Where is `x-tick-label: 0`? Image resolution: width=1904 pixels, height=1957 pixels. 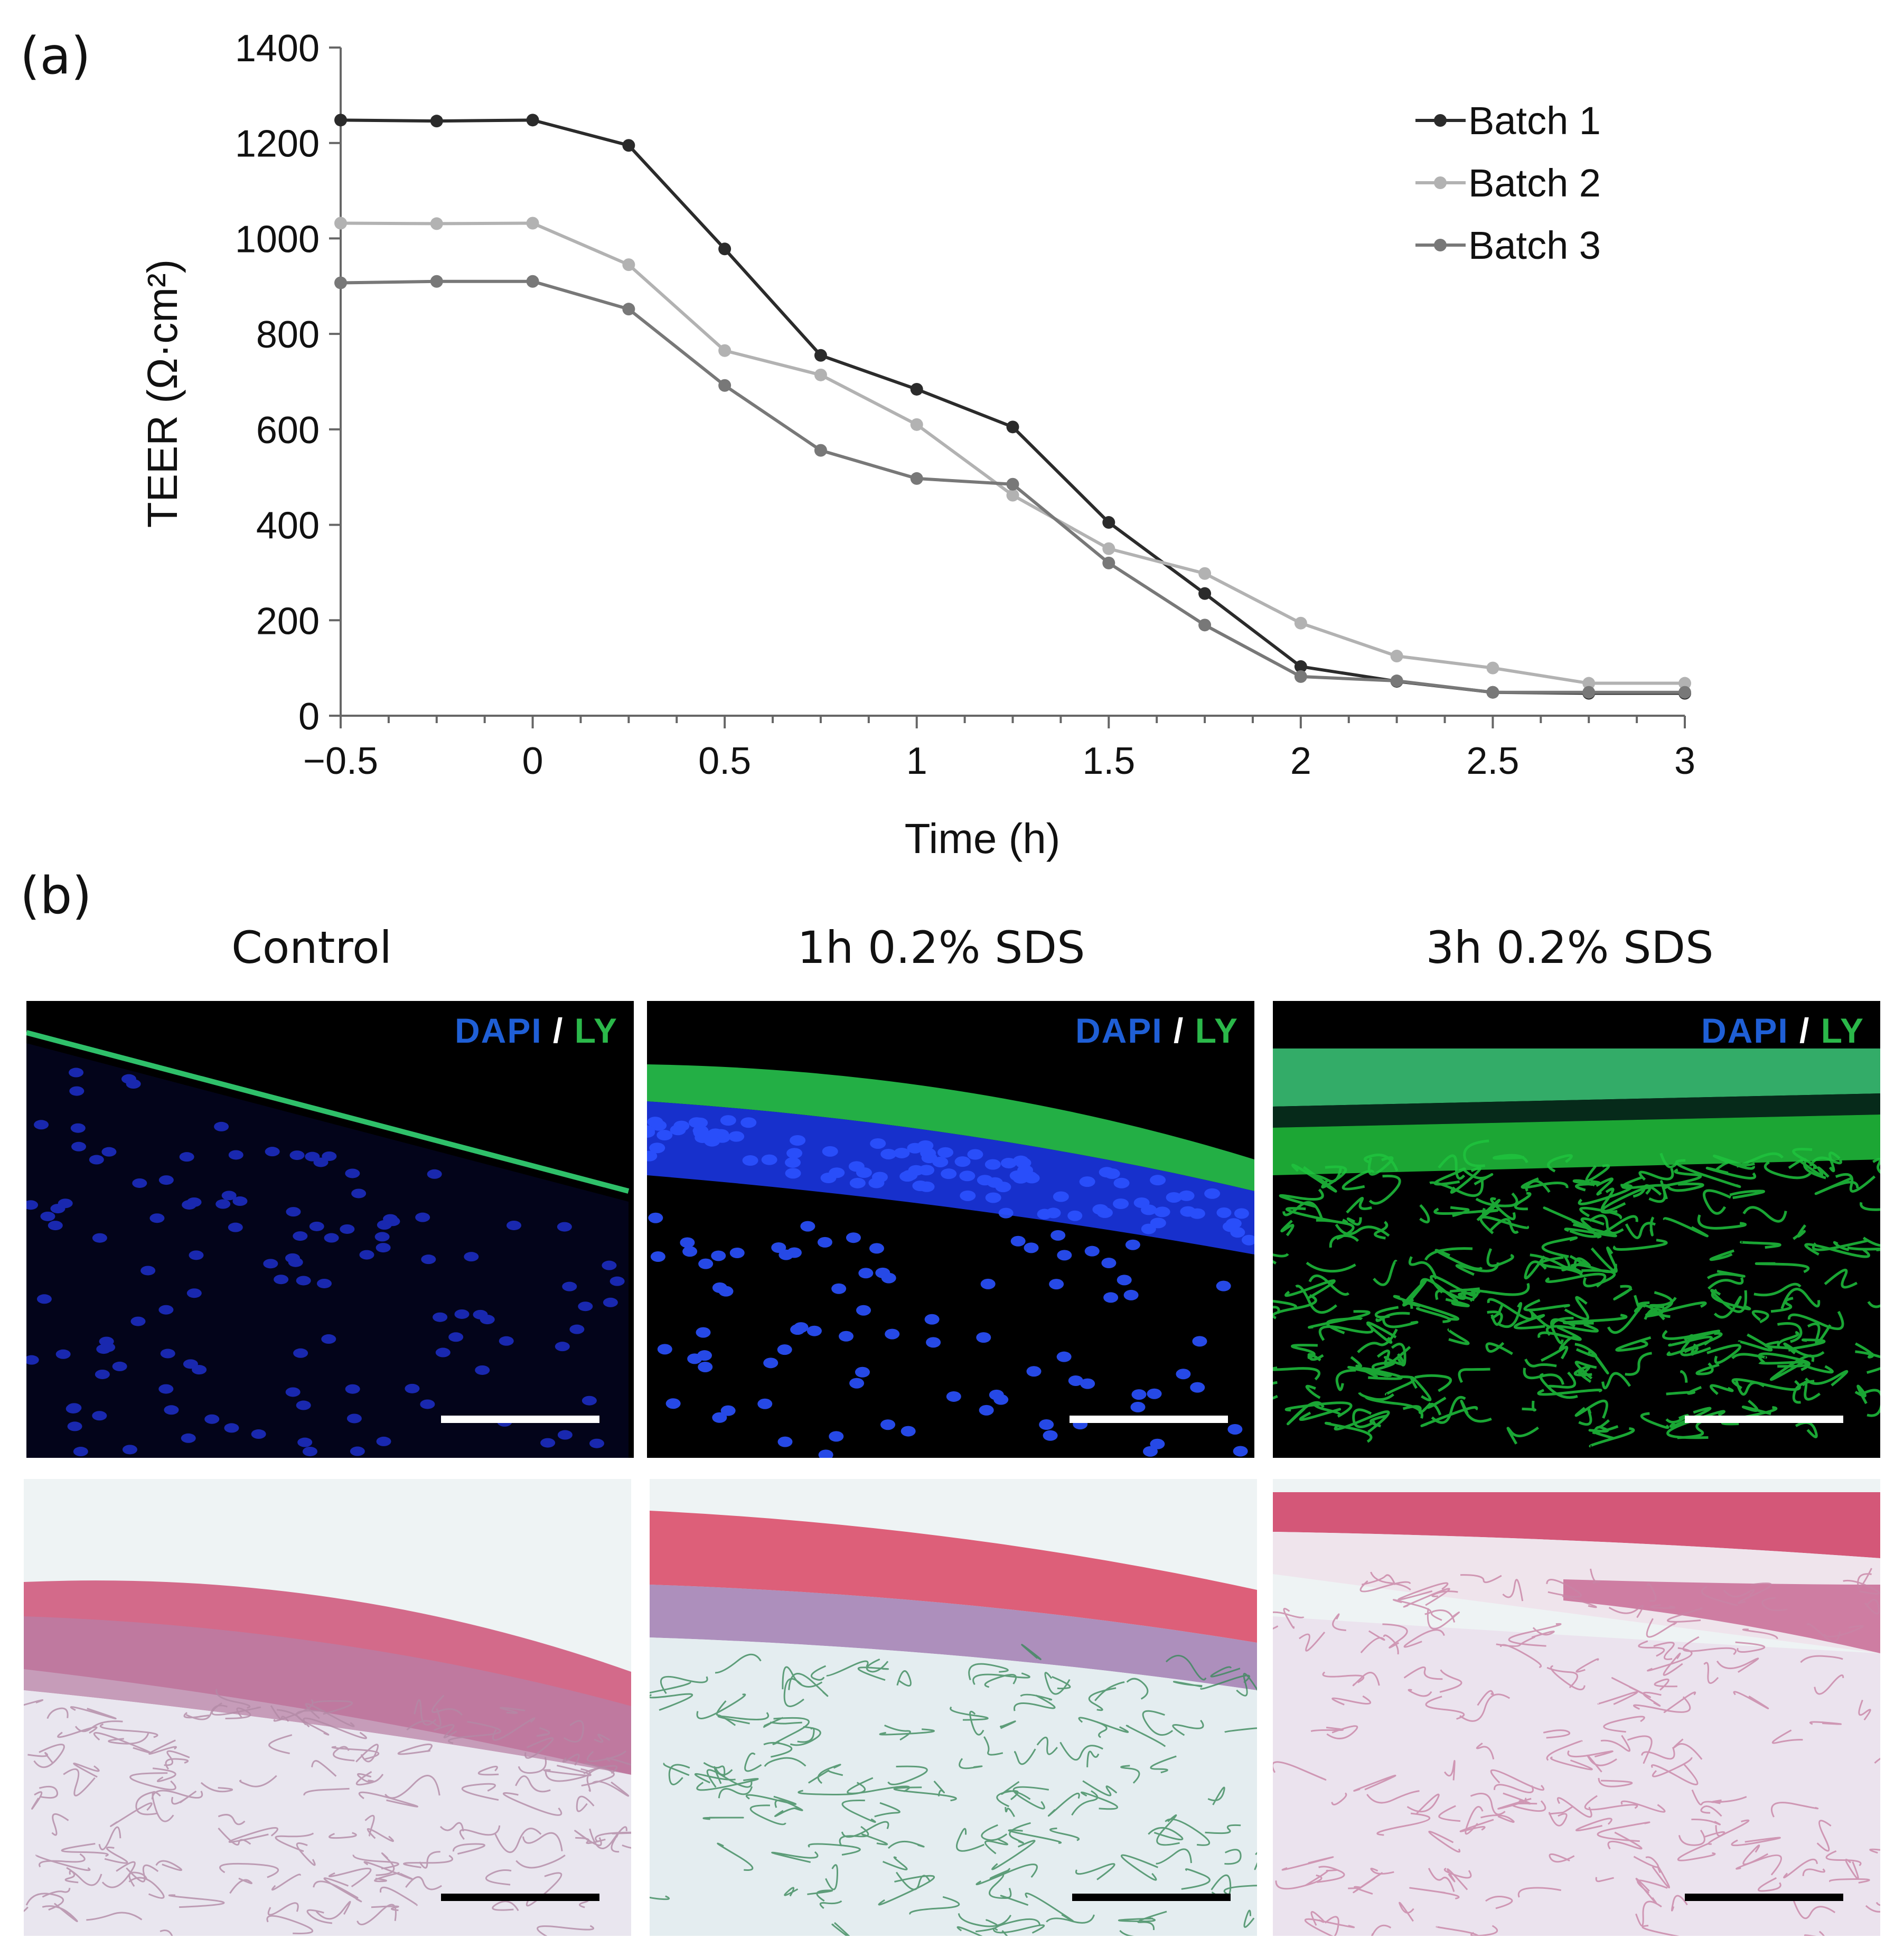 x-tick-label: 0 is located at coordinates (532, 761).